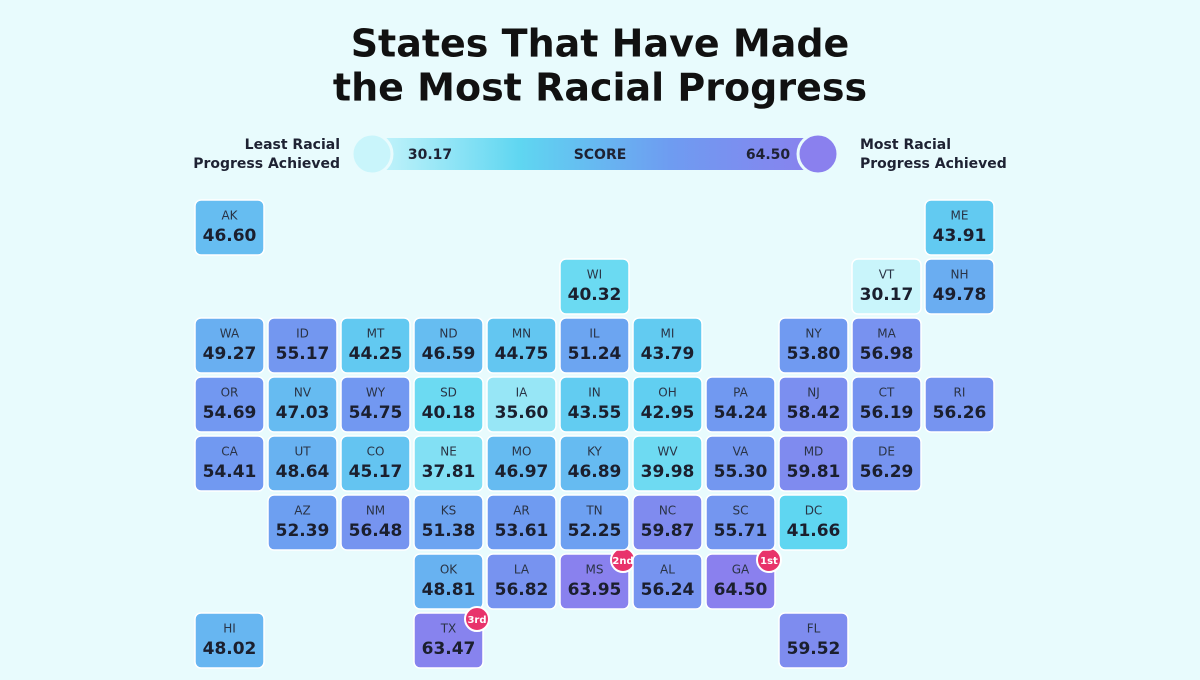 The width and height of the screenshot is (1200, 680). What do you see at coordinates (667, 511) in the screenshot?
I see `state-code: NC` at bounding box center [667, 511].